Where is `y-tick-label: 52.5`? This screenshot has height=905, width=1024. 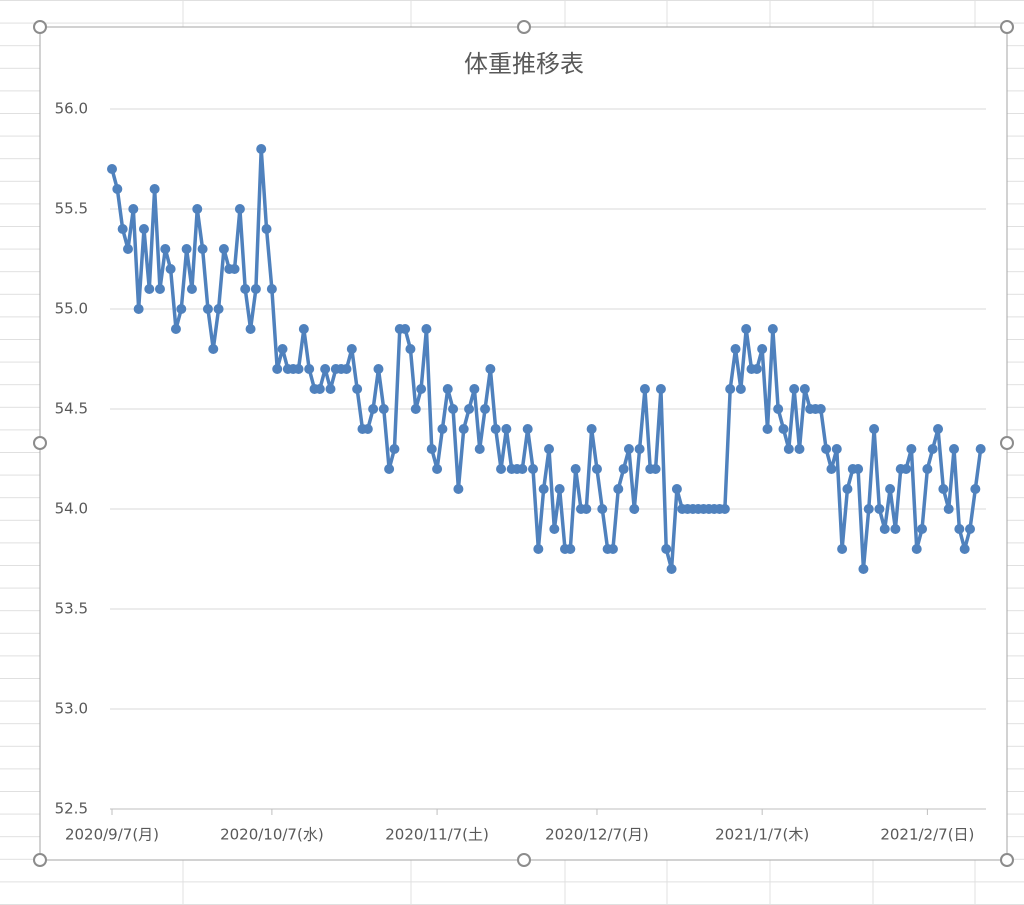
y-tick-label: 52.5 is located at coordinates (71, 809).